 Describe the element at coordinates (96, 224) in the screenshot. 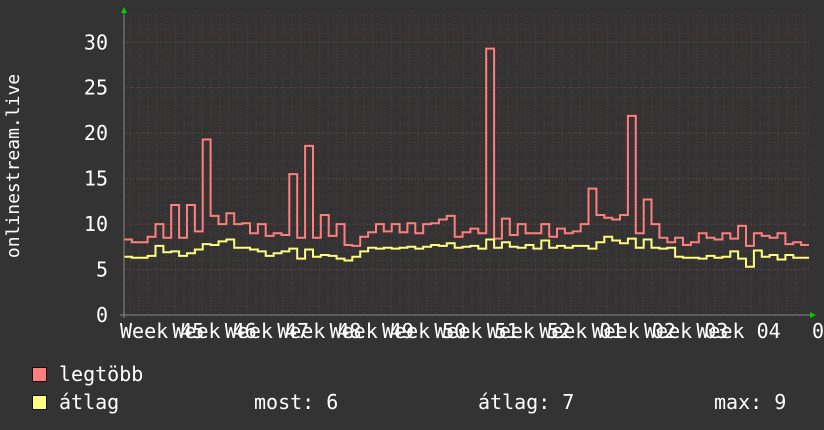

I see `y-tick-label: 10` at that location.